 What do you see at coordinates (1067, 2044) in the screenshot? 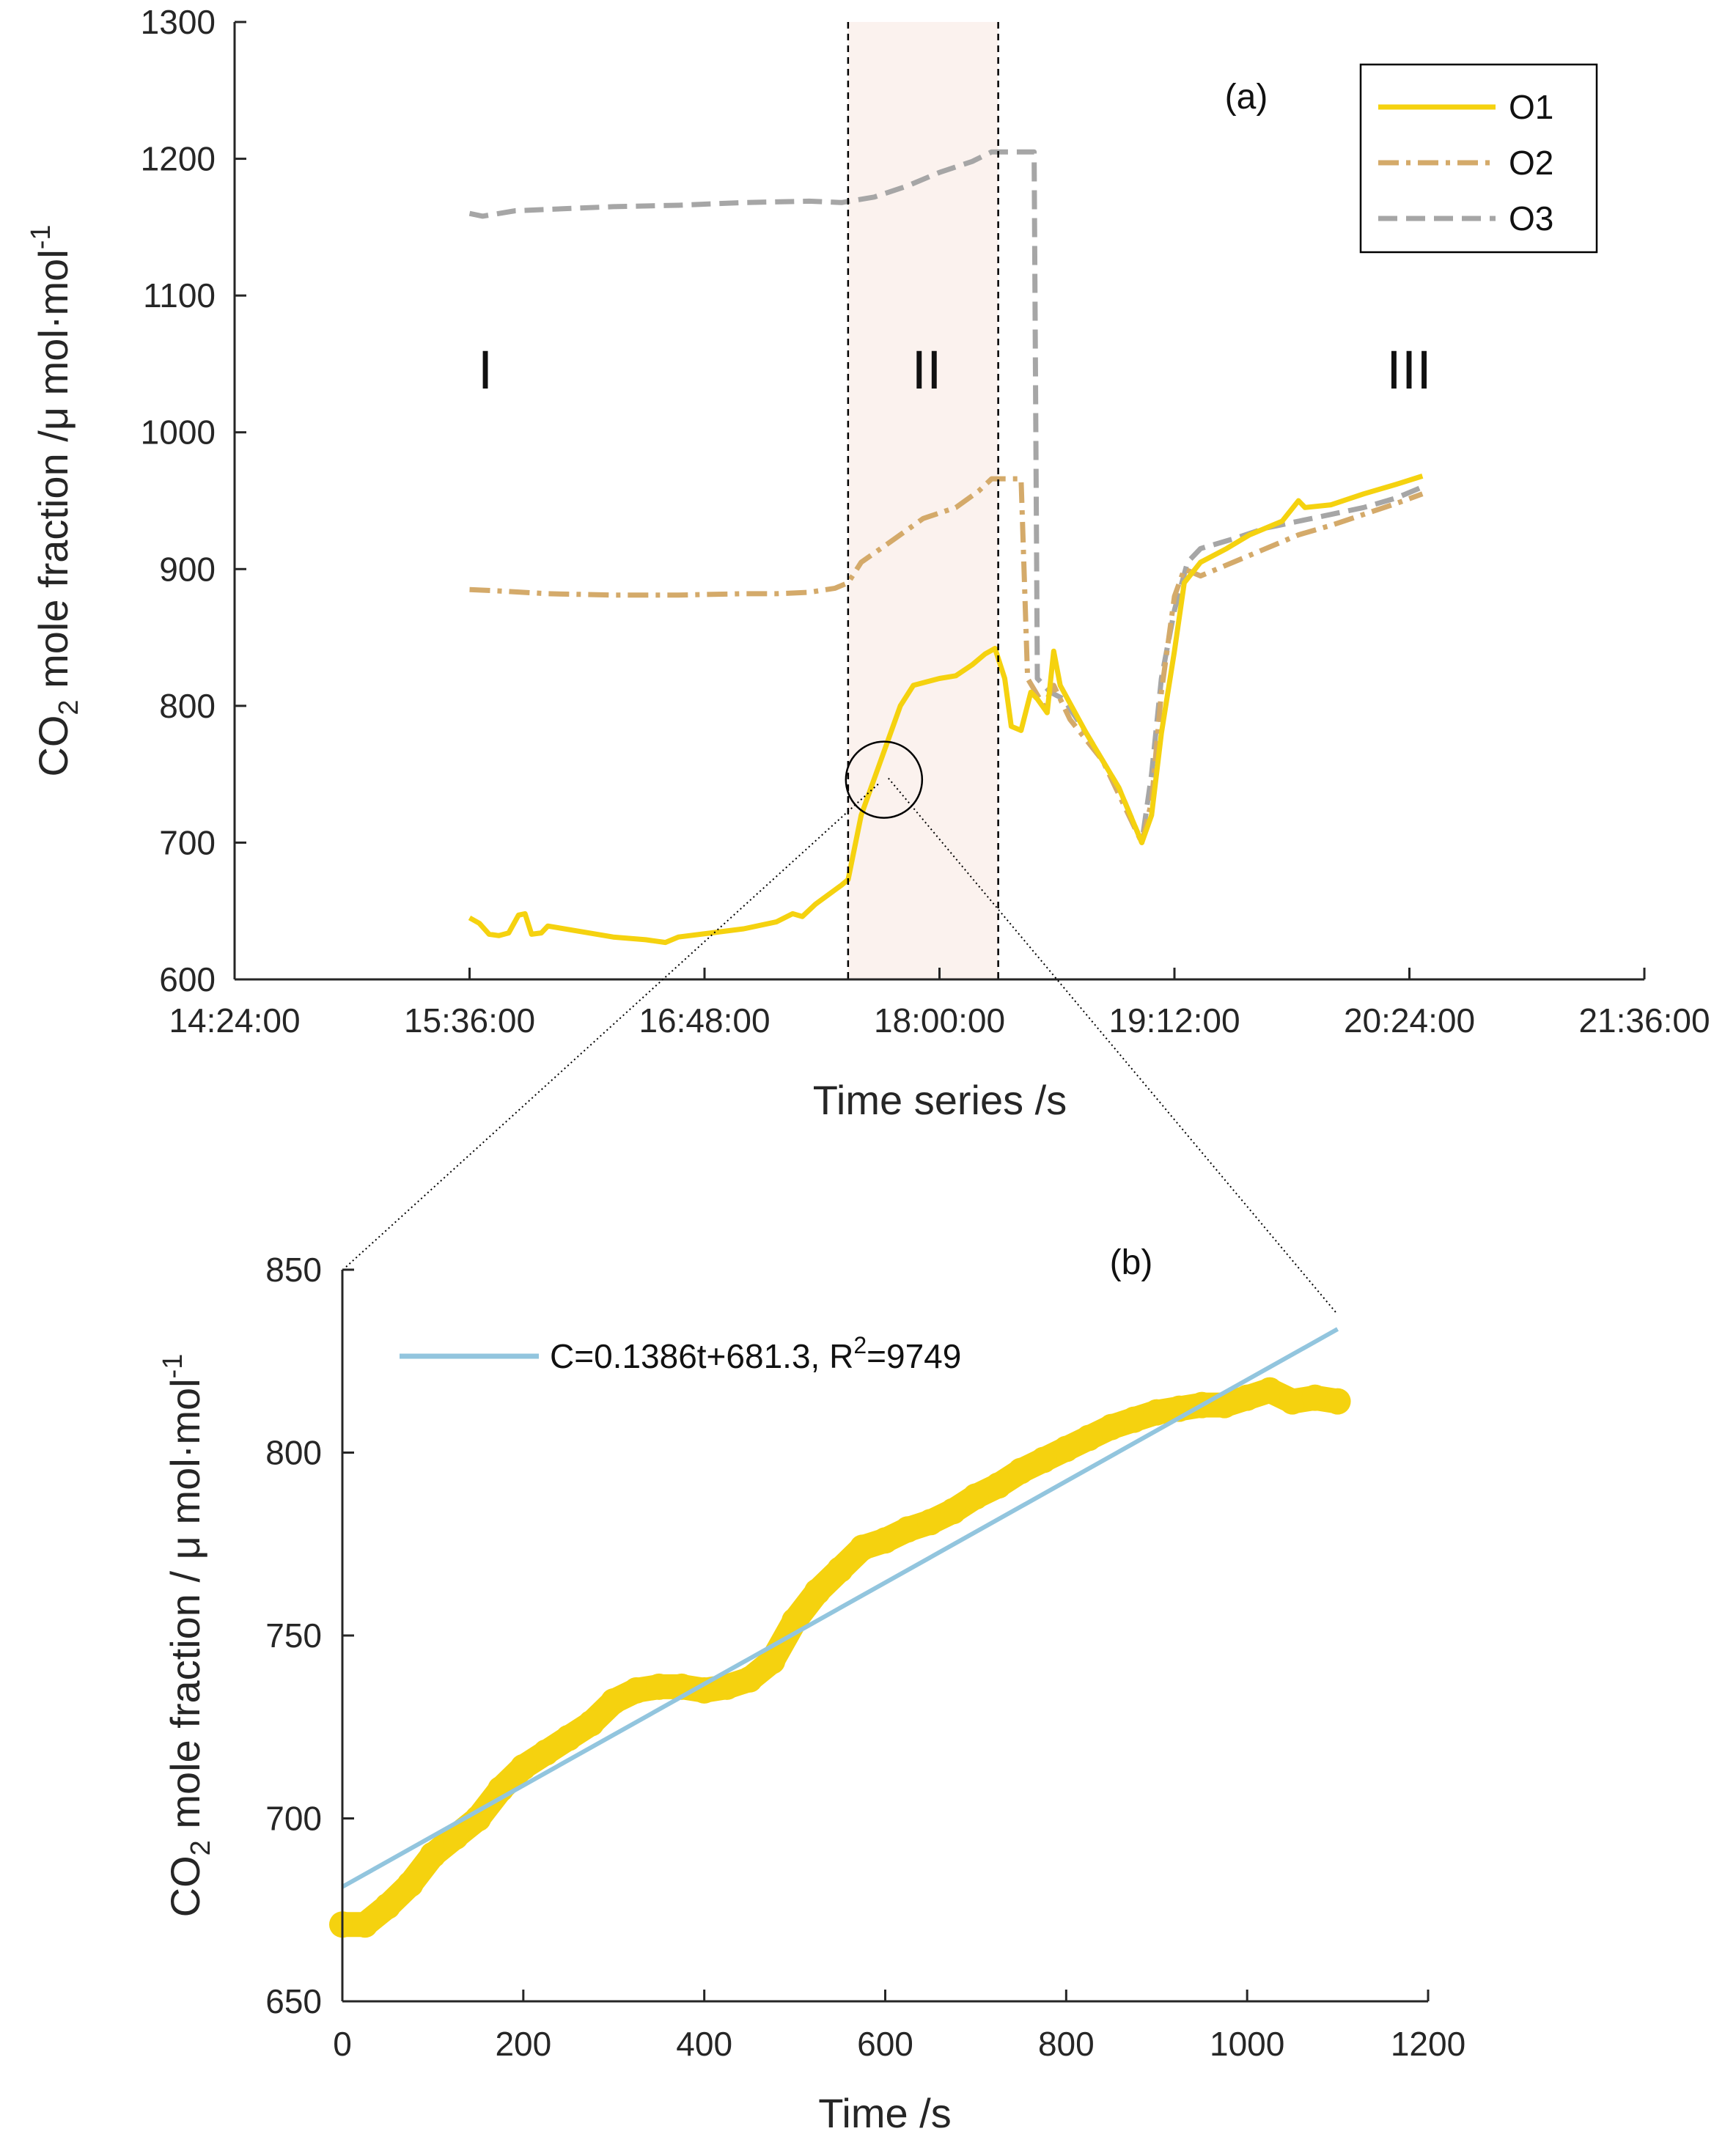
I see `x-tick-label: 800` at bounding box center [1067, 2044].